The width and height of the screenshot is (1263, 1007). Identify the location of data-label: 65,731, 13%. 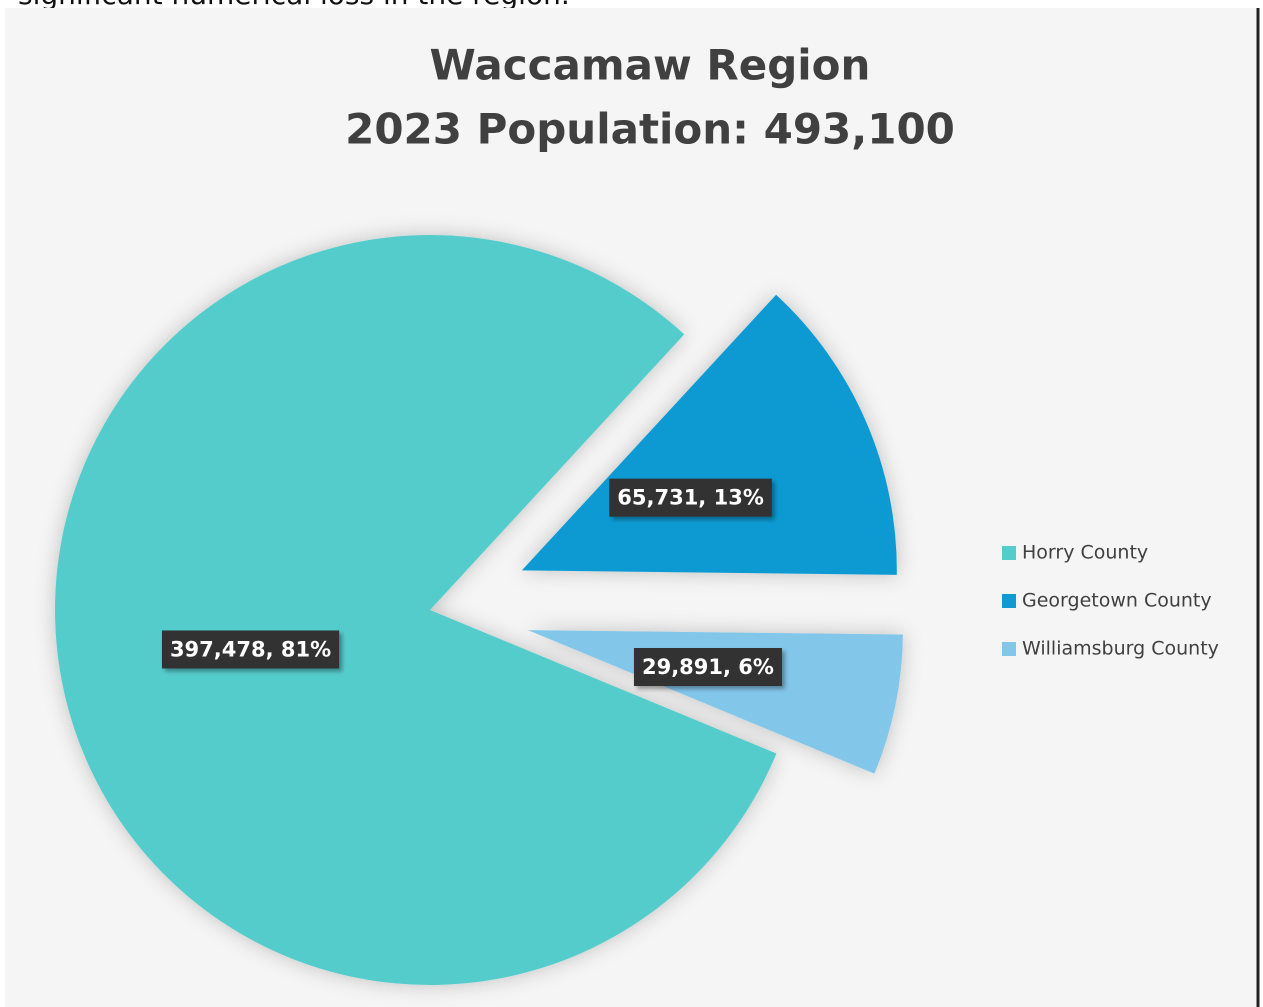
(690, 497).